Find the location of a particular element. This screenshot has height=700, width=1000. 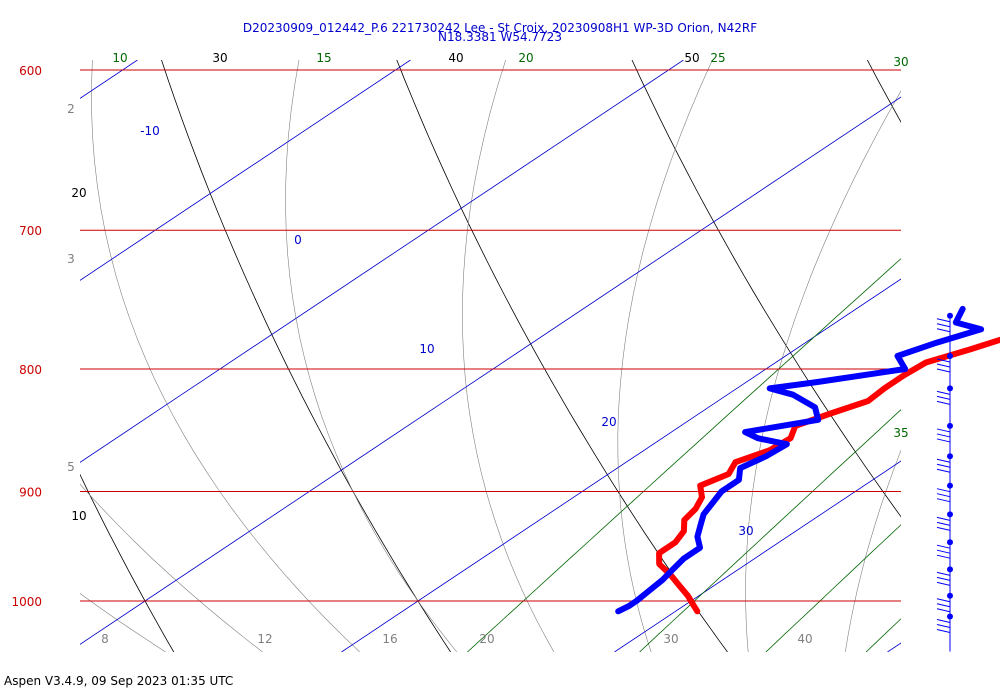

moist-adiabat-label: 3 is located at coordinates (71, 259).